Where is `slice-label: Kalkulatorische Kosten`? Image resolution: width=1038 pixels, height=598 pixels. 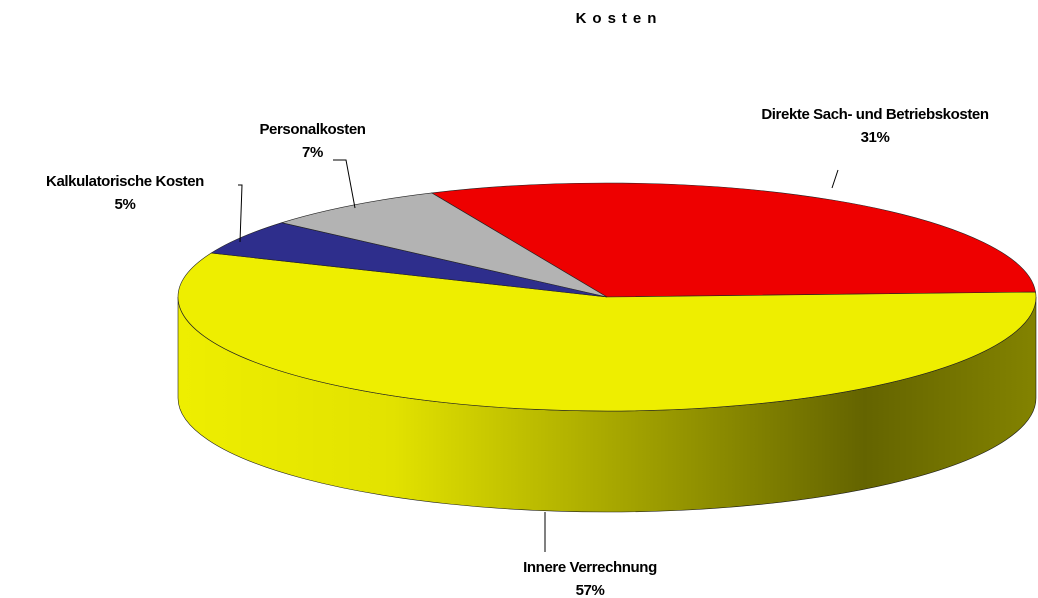 slice-label: Kalkulatorische Kosten is located at coordinates (125, 181).